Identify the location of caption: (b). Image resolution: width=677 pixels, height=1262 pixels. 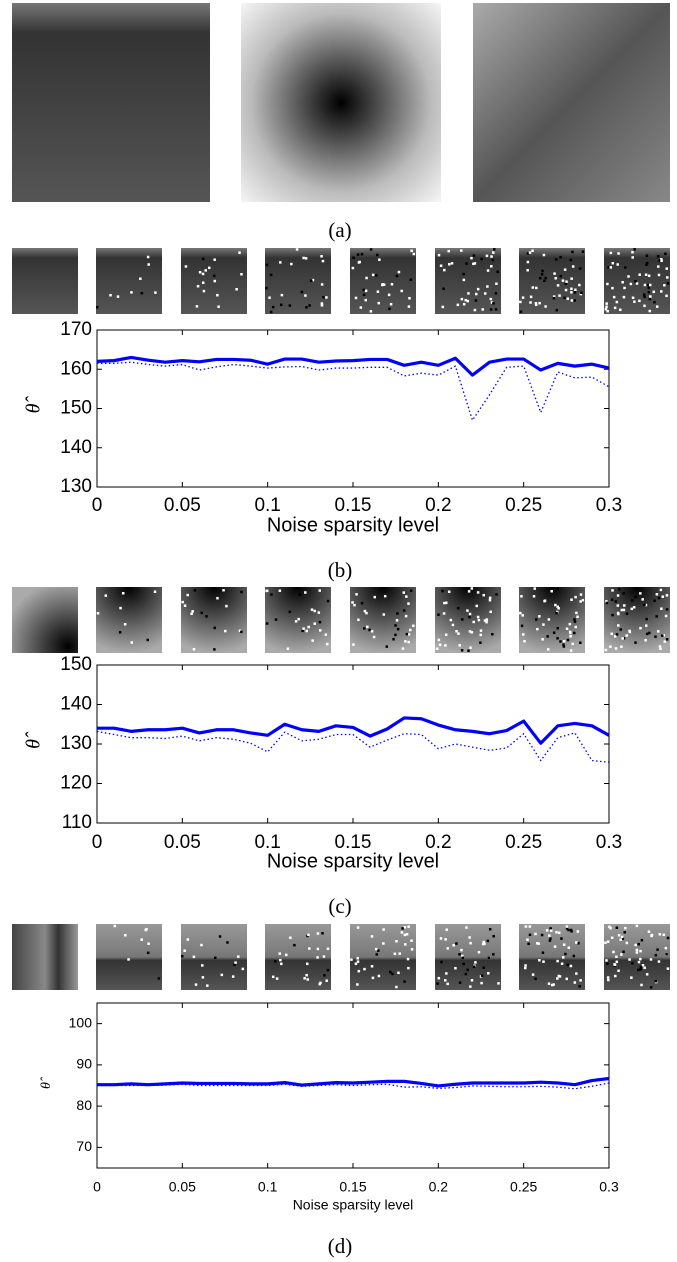
(340, 570).